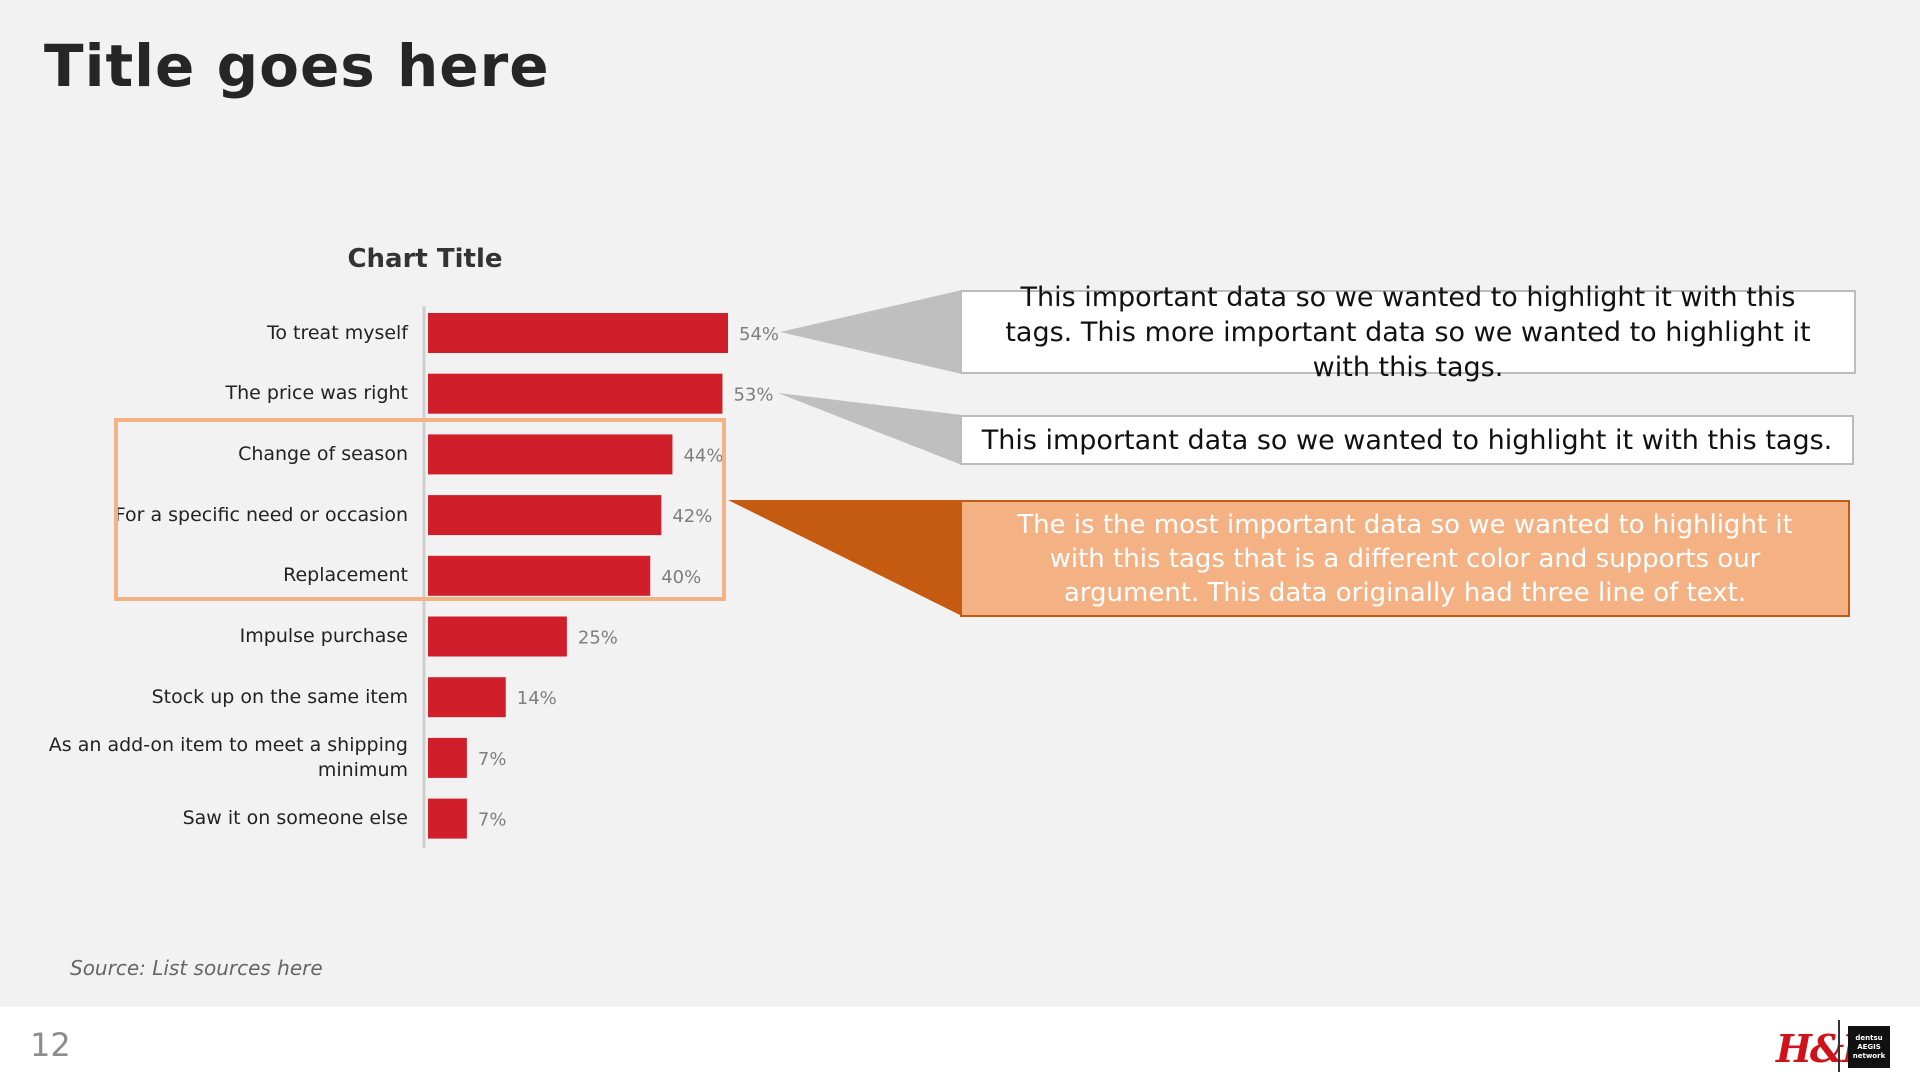 This screenshot has width=1920, height=1080. I want to click on data-label: 44%, so click(703, 455).